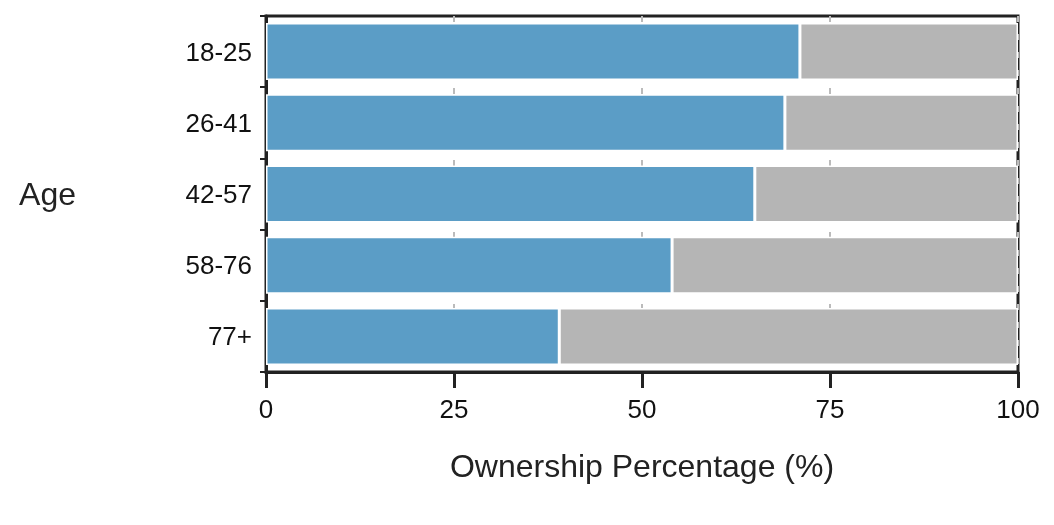  I want to click on y-tick-label: 26-41, so click(218, 122).